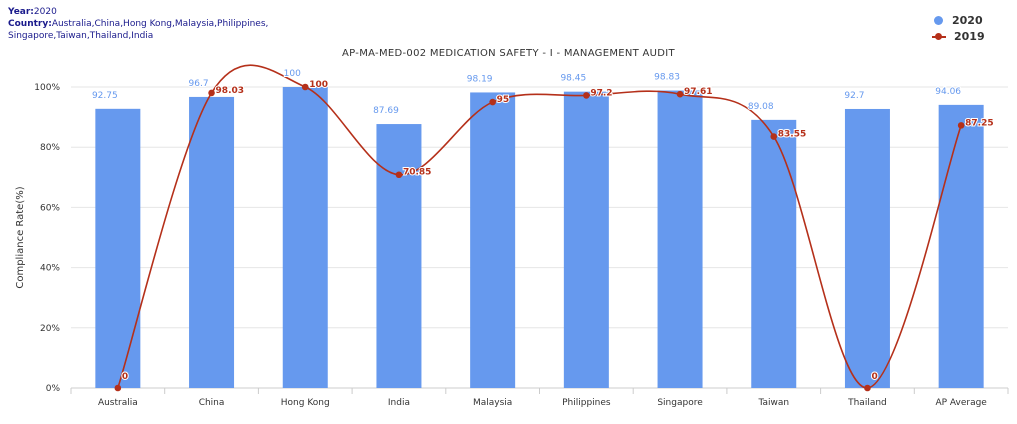 The height and width of the screenshot is (424, 1017). What do you see at coordinates (573, 79) in the screenshot?
I see `data-label-2020: 98.45` at bounding box center [573, 79].